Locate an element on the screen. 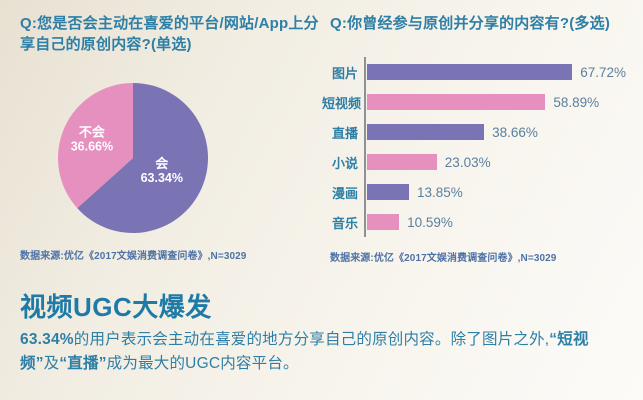  bar-row-音乐: 音乐 10.59% is located at coordinates (480, 222).